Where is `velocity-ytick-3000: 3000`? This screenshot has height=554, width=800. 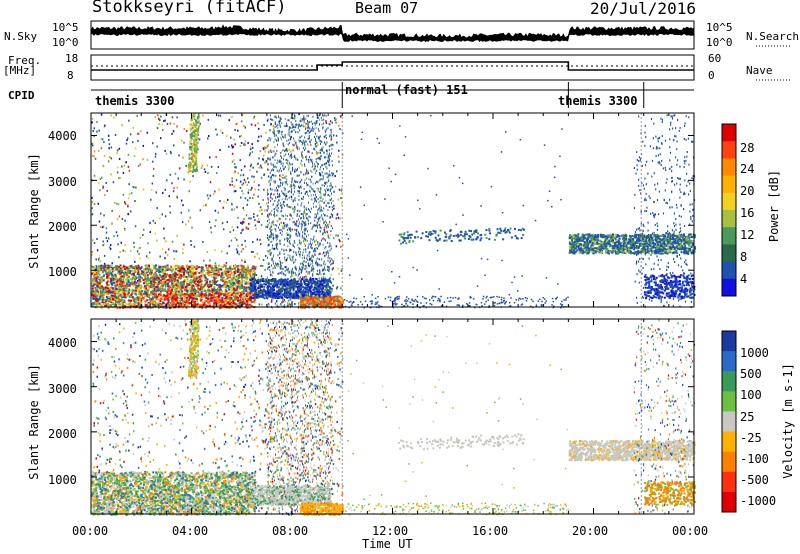
velocity-ytick-3000: 3000 is located at coordinates (62, 389).